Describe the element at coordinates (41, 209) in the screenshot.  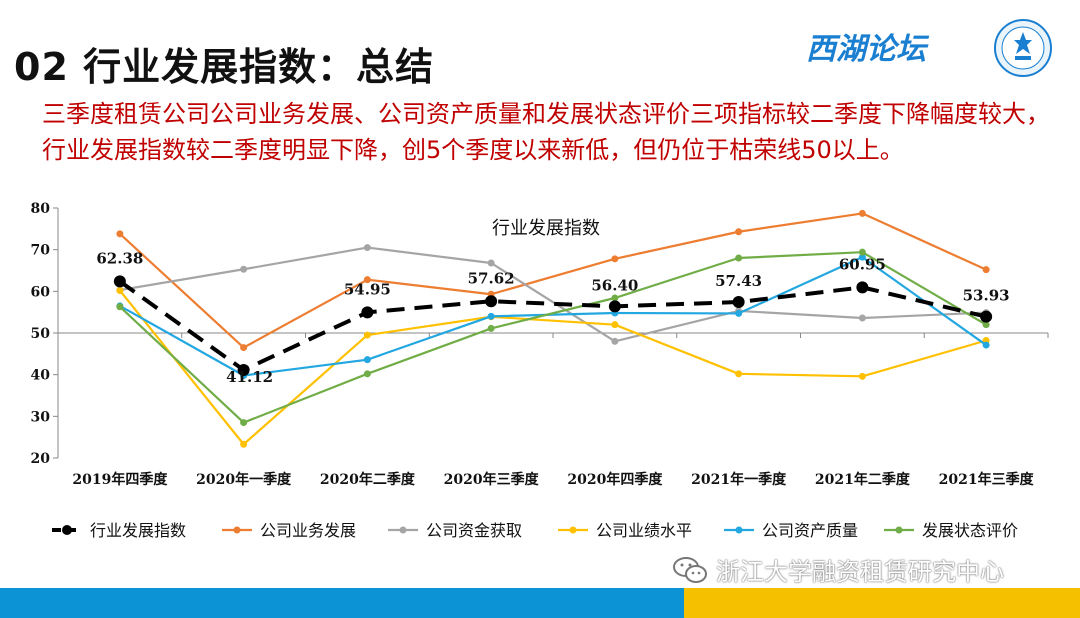
I see `y-tick-label: 80` at that location.